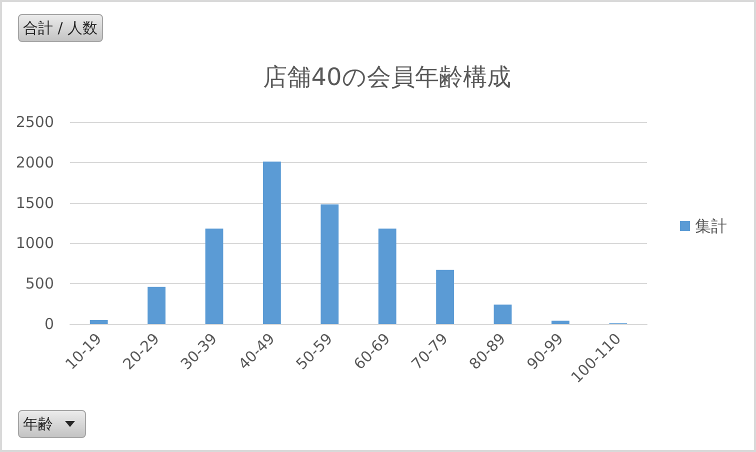  Describe the element at coordinates (711, 226) in the screenshot. I see `legend-label: 集計` at that location.